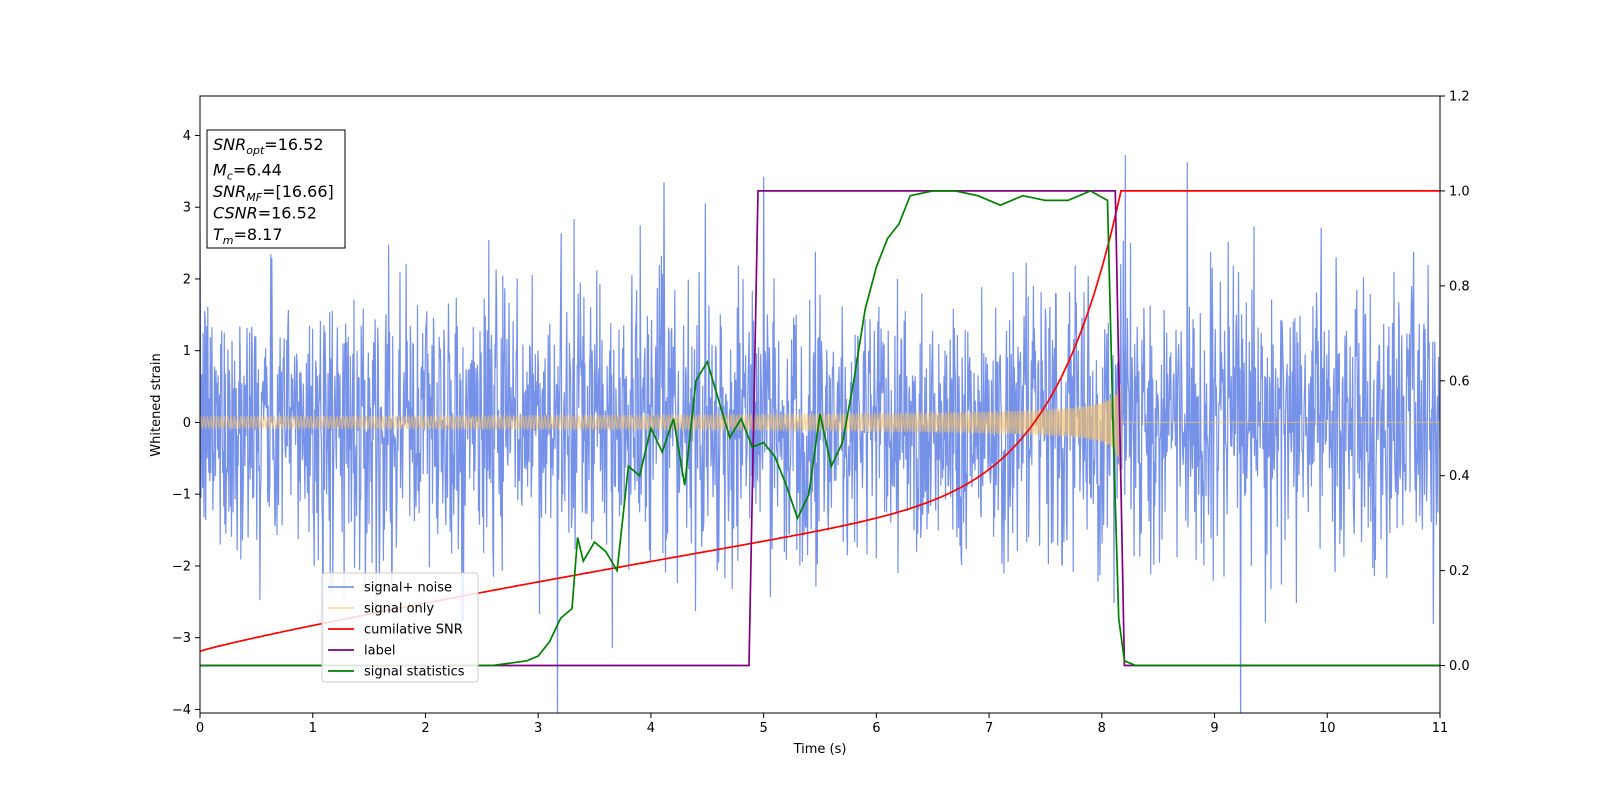 The image size is (1600, 800). What do you see at coordinates (414, 672) in the screenshot?
I see `legend-label: signal statistics` at bounding box center [414, 672].